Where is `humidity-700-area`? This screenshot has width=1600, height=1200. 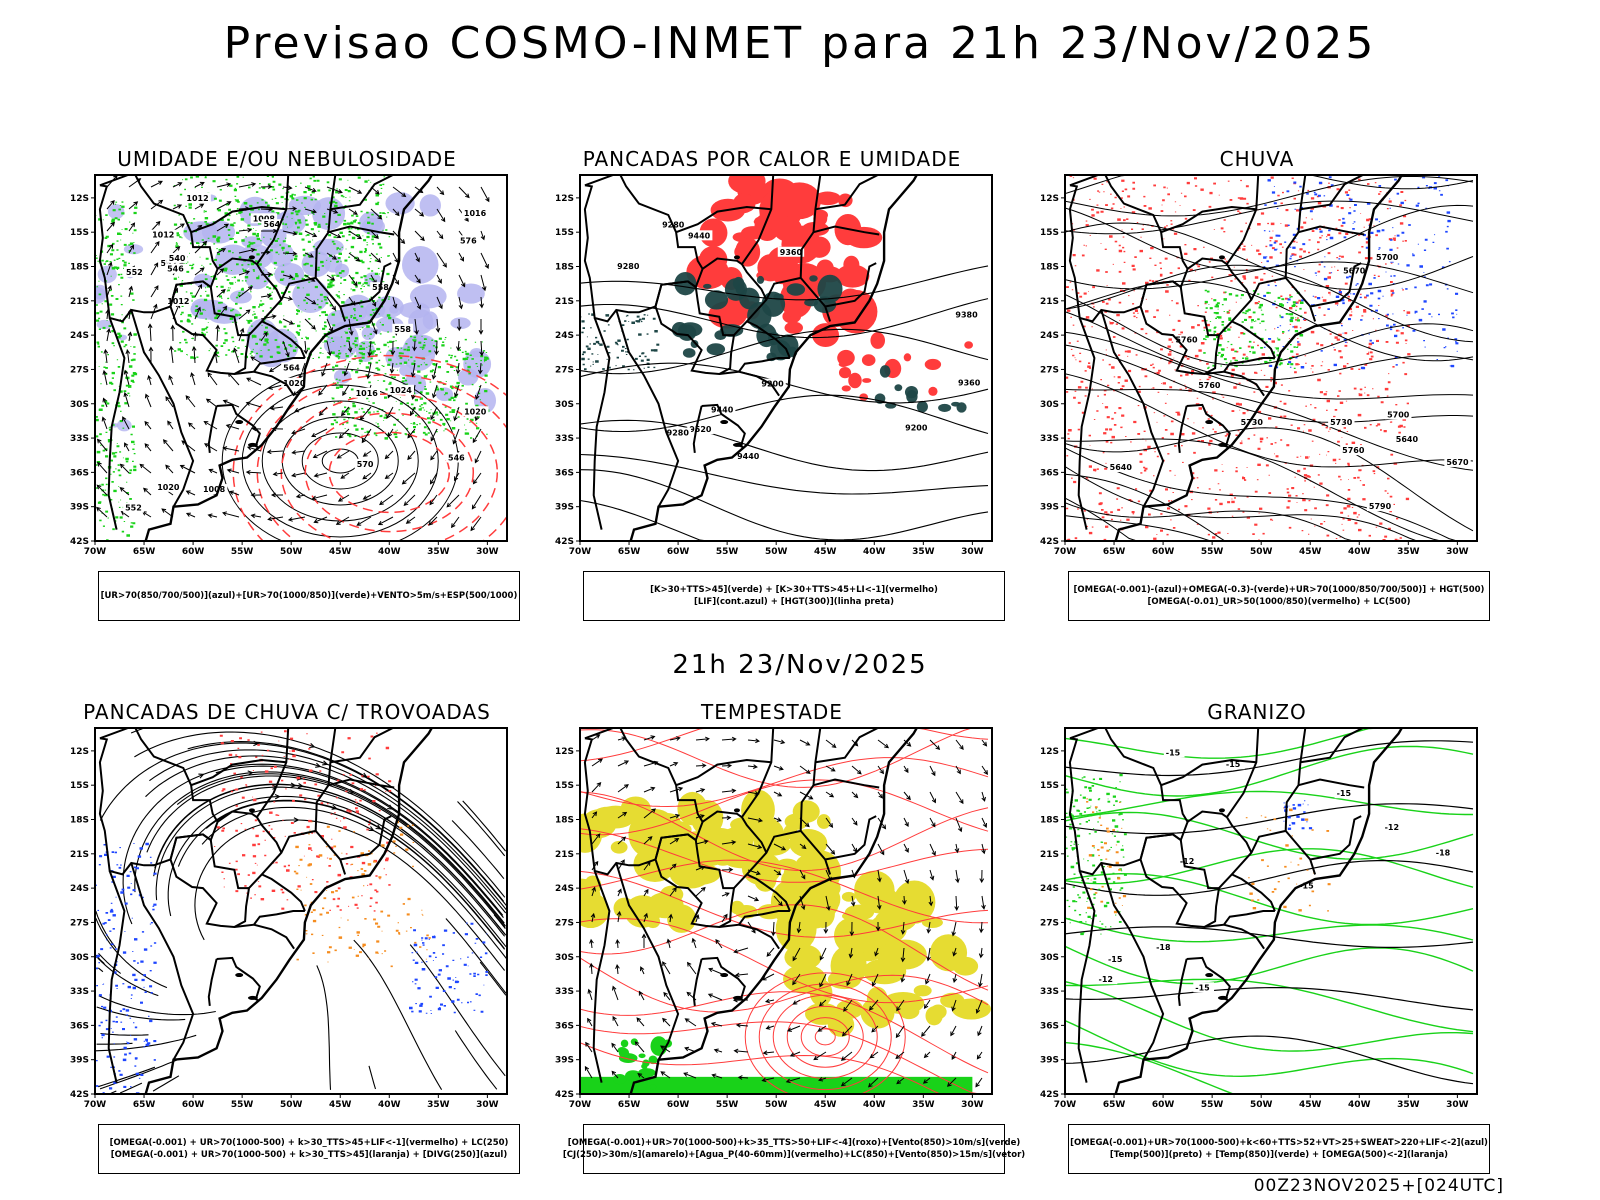 humidity-700-area is located at coordinates (400, 203).